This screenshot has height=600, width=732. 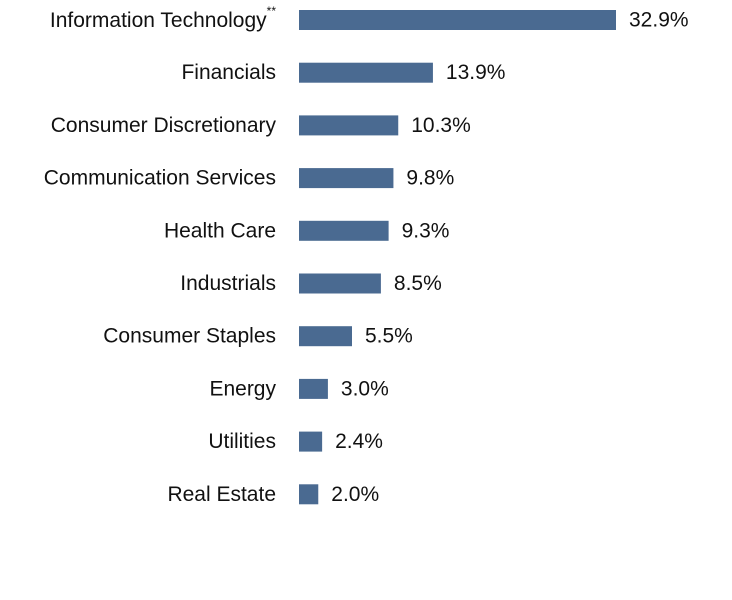 What do you see at coordinates (220, 230) in the screenshot?
I see `category-label: Health Care` at bounding box center [220, 230].